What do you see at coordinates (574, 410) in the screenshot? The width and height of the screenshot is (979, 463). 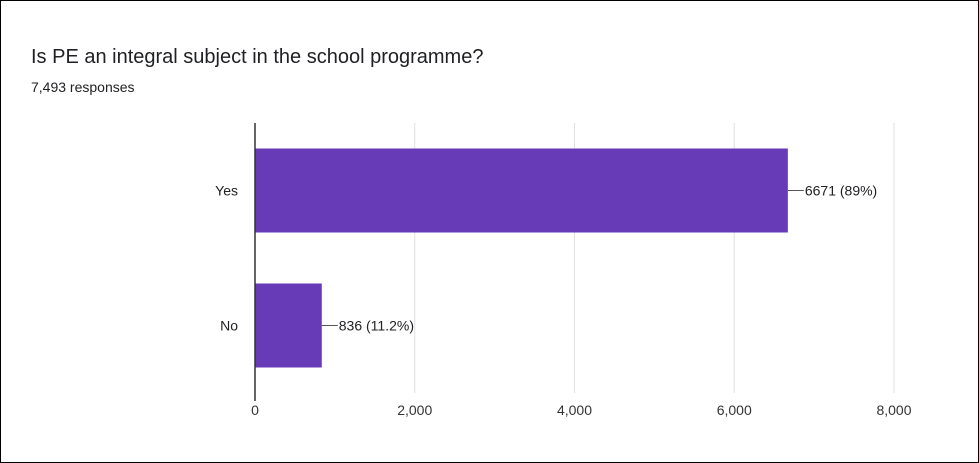 I see `x-tick-label-2: 4,000` at bounding box center [574, 410].